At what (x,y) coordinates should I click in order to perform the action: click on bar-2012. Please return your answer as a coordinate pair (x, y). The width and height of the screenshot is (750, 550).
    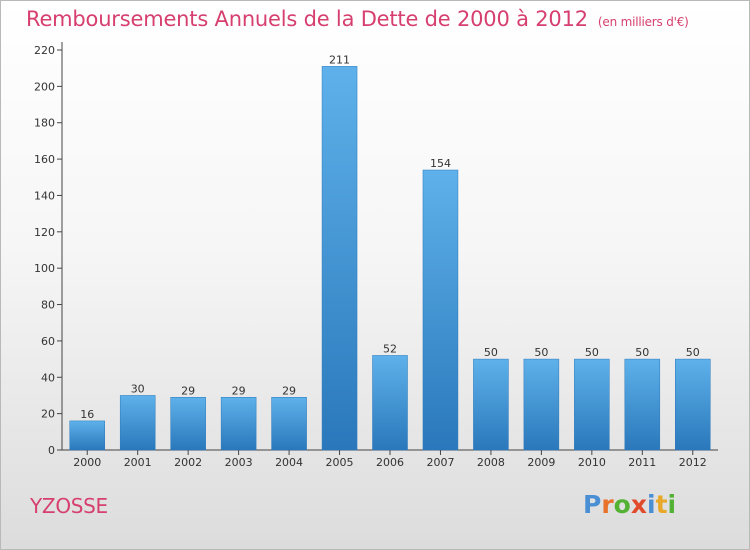
    Looking at the image, I should click on (693, 404).